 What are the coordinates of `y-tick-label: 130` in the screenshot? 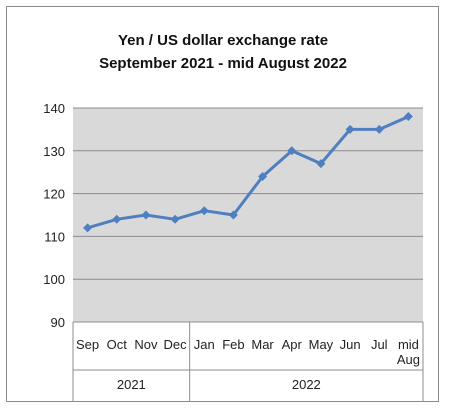 It's located at (54, 151).